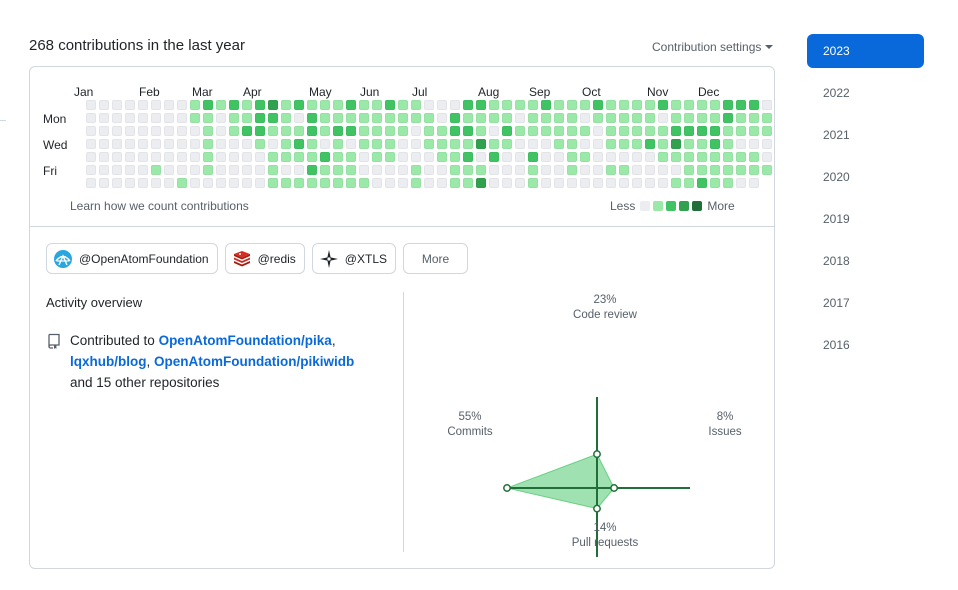 This screenshot has width=958, height=590. What do you see at coordinates (132, 258) in the screenshot?
I see `org-button-openatomfoundation: @OpenAtomFoundation` at bounding box center [132, 258].